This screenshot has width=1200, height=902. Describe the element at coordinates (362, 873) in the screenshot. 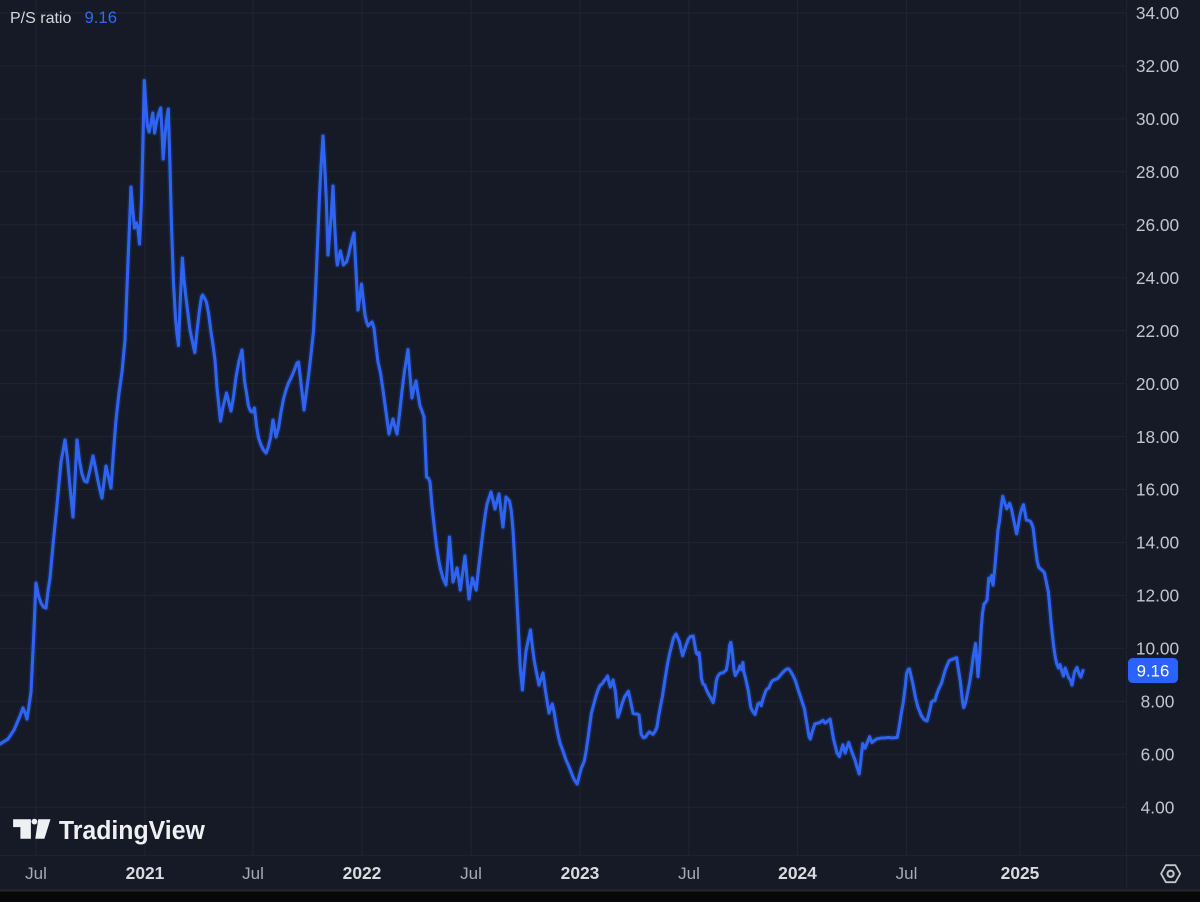

I see `svg-text: 2022` at that location.